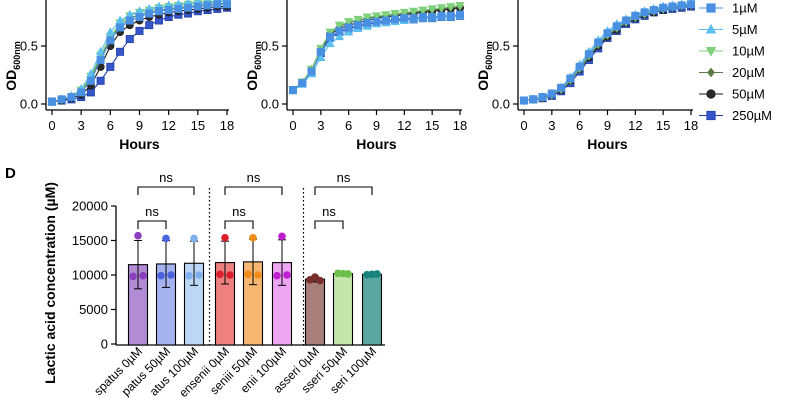  I want to click on legend-label: 1µM, so click(745, 8).